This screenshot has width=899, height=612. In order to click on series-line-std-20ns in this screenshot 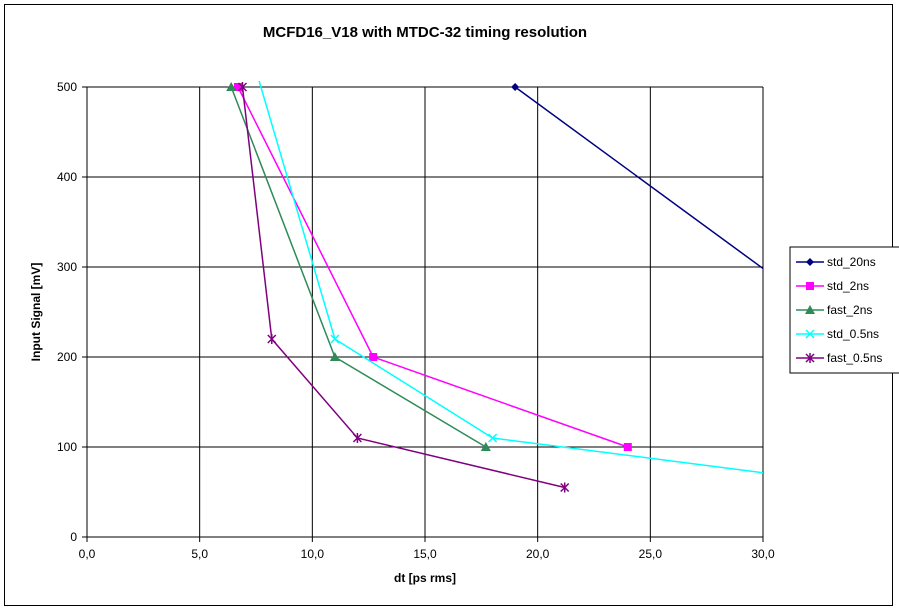, I will do `click(638, 178)`.